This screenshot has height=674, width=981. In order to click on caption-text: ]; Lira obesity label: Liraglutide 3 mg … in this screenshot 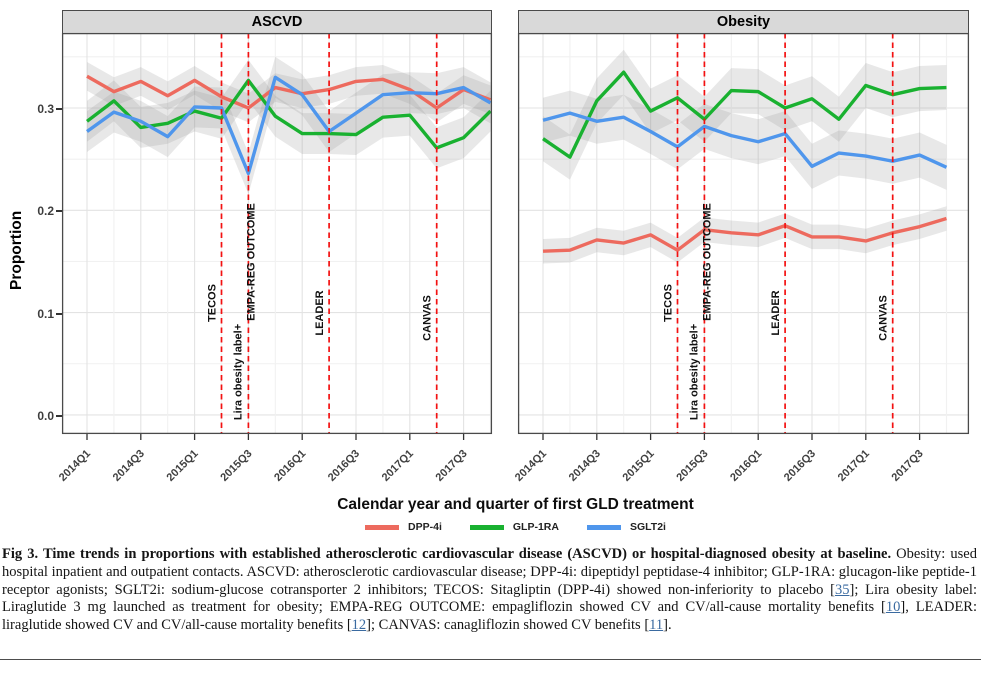, I will do `click(489, 598)`.